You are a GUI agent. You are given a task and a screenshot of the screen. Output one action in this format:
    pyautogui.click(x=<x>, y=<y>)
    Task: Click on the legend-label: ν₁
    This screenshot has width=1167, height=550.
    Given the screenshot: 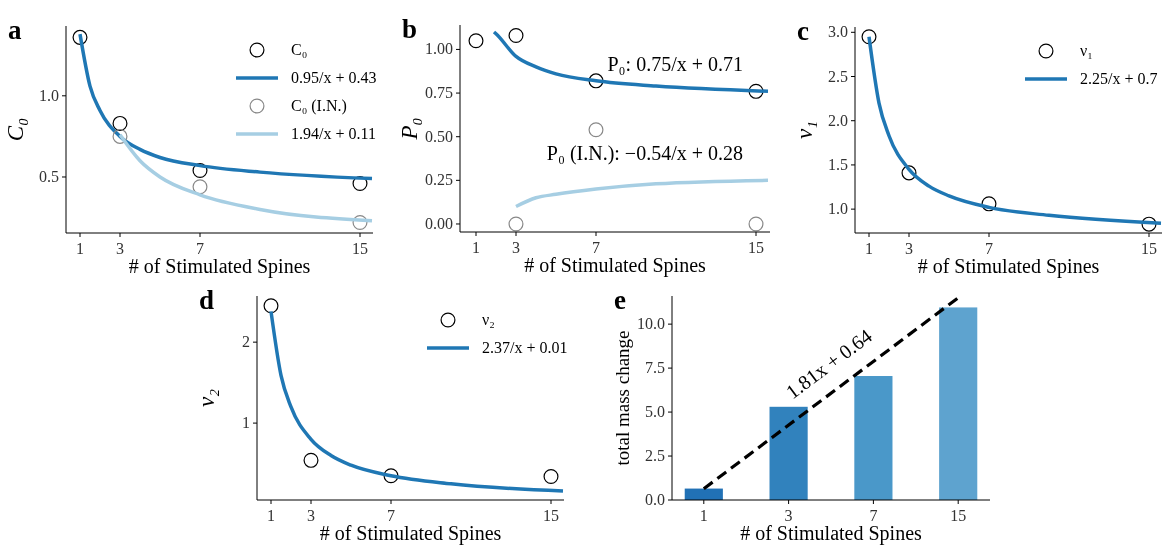 What is the action you would take?
    pyautogui.click(x=1086, y=50)
    